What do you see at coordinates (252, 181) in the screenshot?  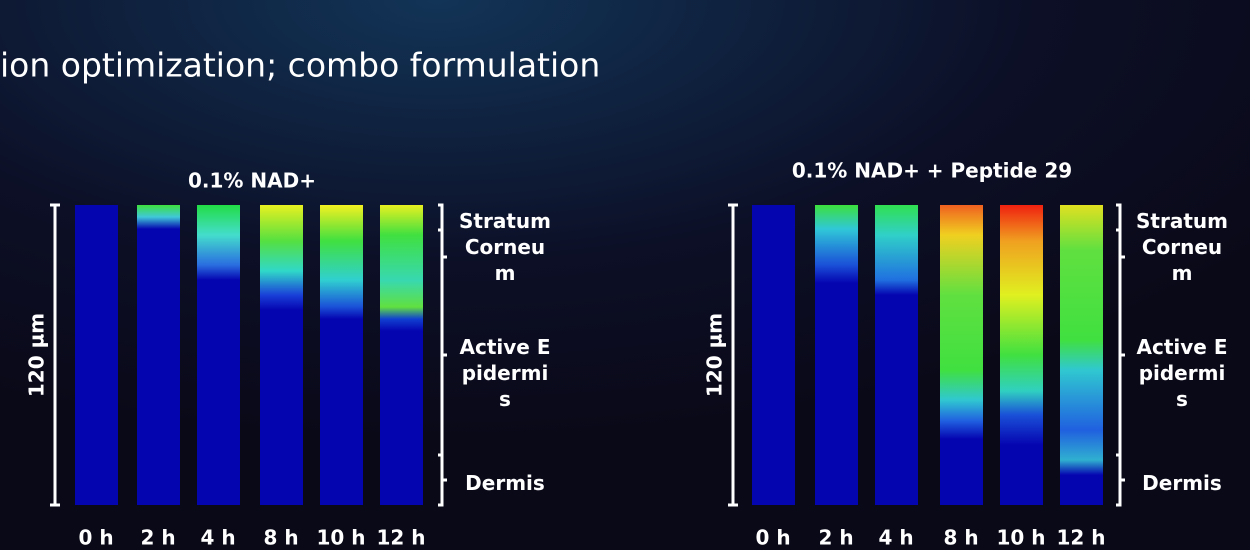 I see `panel-title: 0.1% NAD+` at bounding box center [252, 181].